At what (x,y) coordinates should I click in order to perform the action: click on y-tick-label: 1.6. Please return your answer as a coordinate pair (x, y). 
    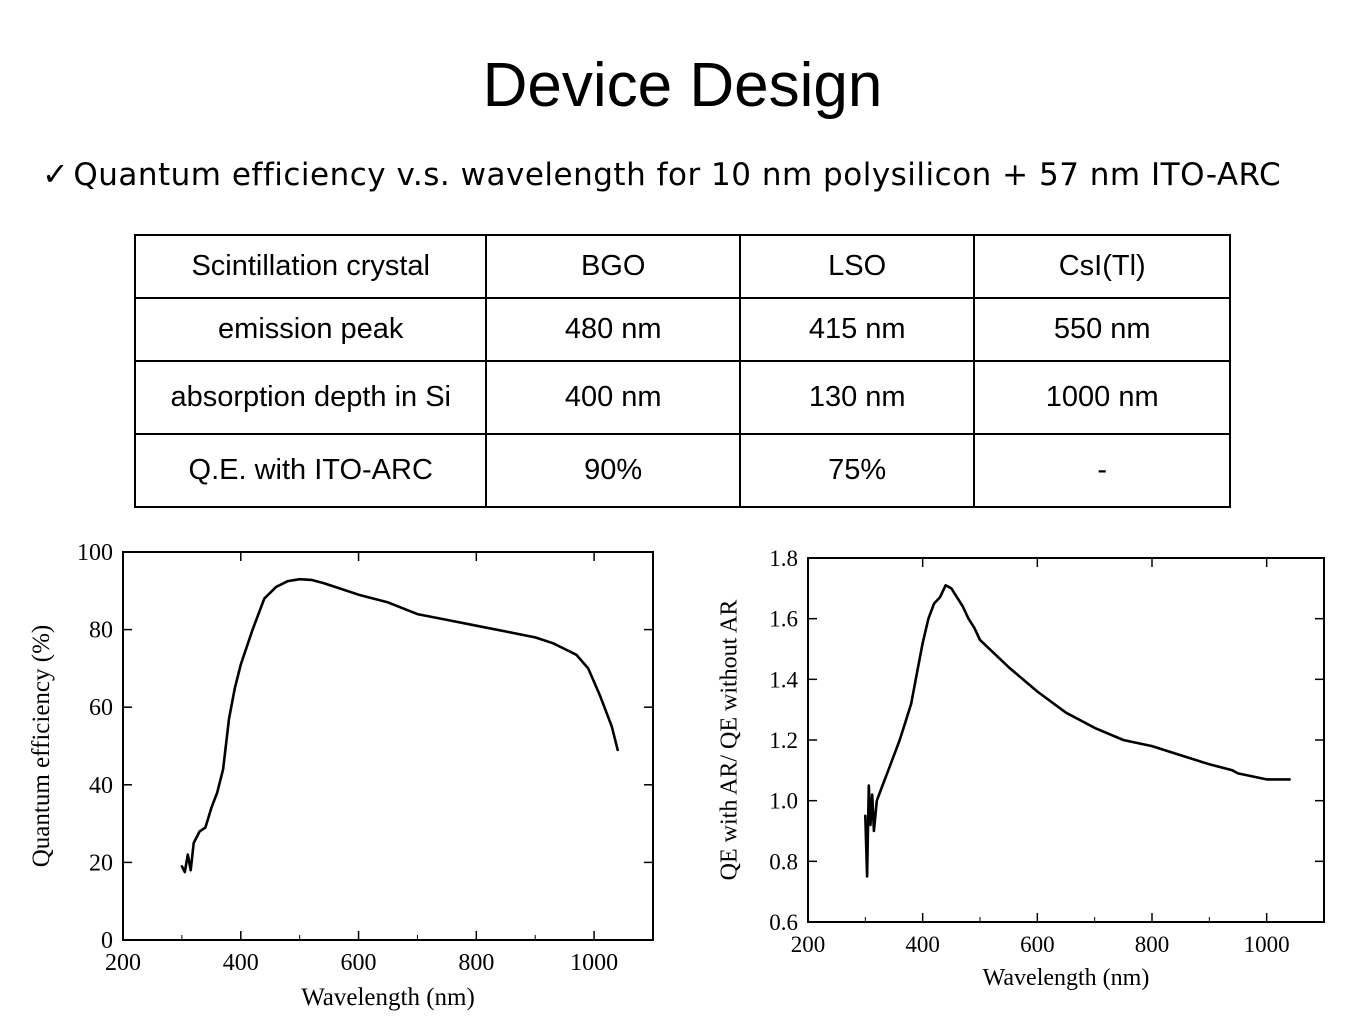
    Looking at the image, I should click on (783, 619).